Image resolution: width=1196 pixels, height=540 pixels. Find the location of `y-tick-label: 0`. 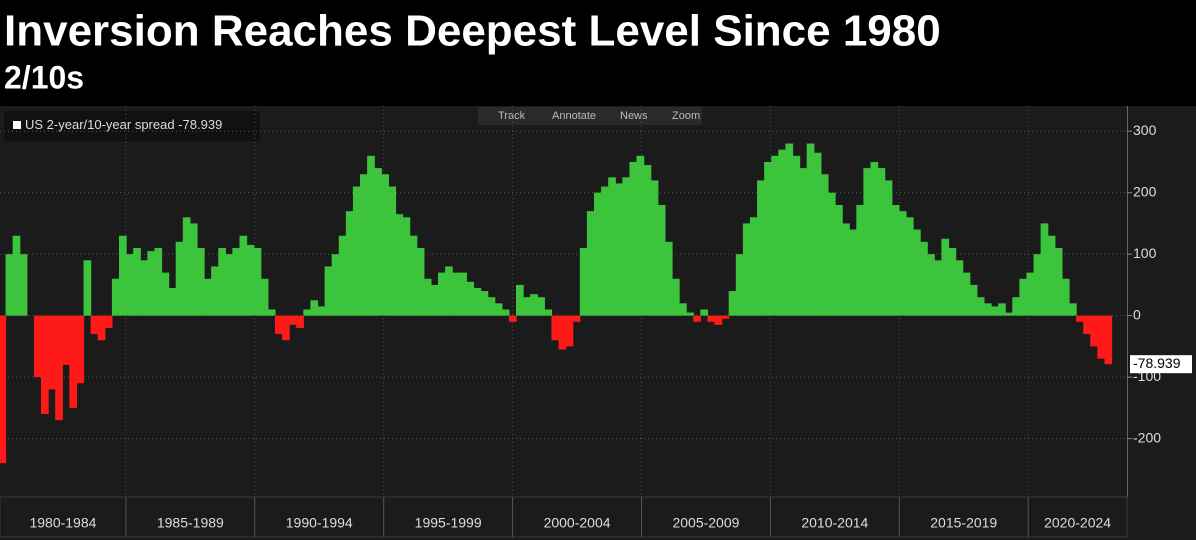

y-tick-label: 0 is located at coordinates (1137, 314).